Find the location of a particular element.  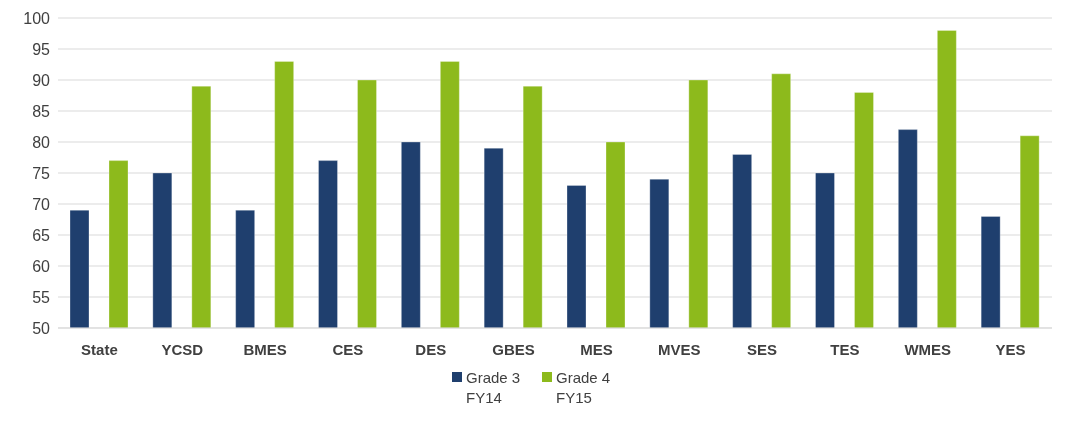

x-tick-label: DES is located at coordinates (431, 349).